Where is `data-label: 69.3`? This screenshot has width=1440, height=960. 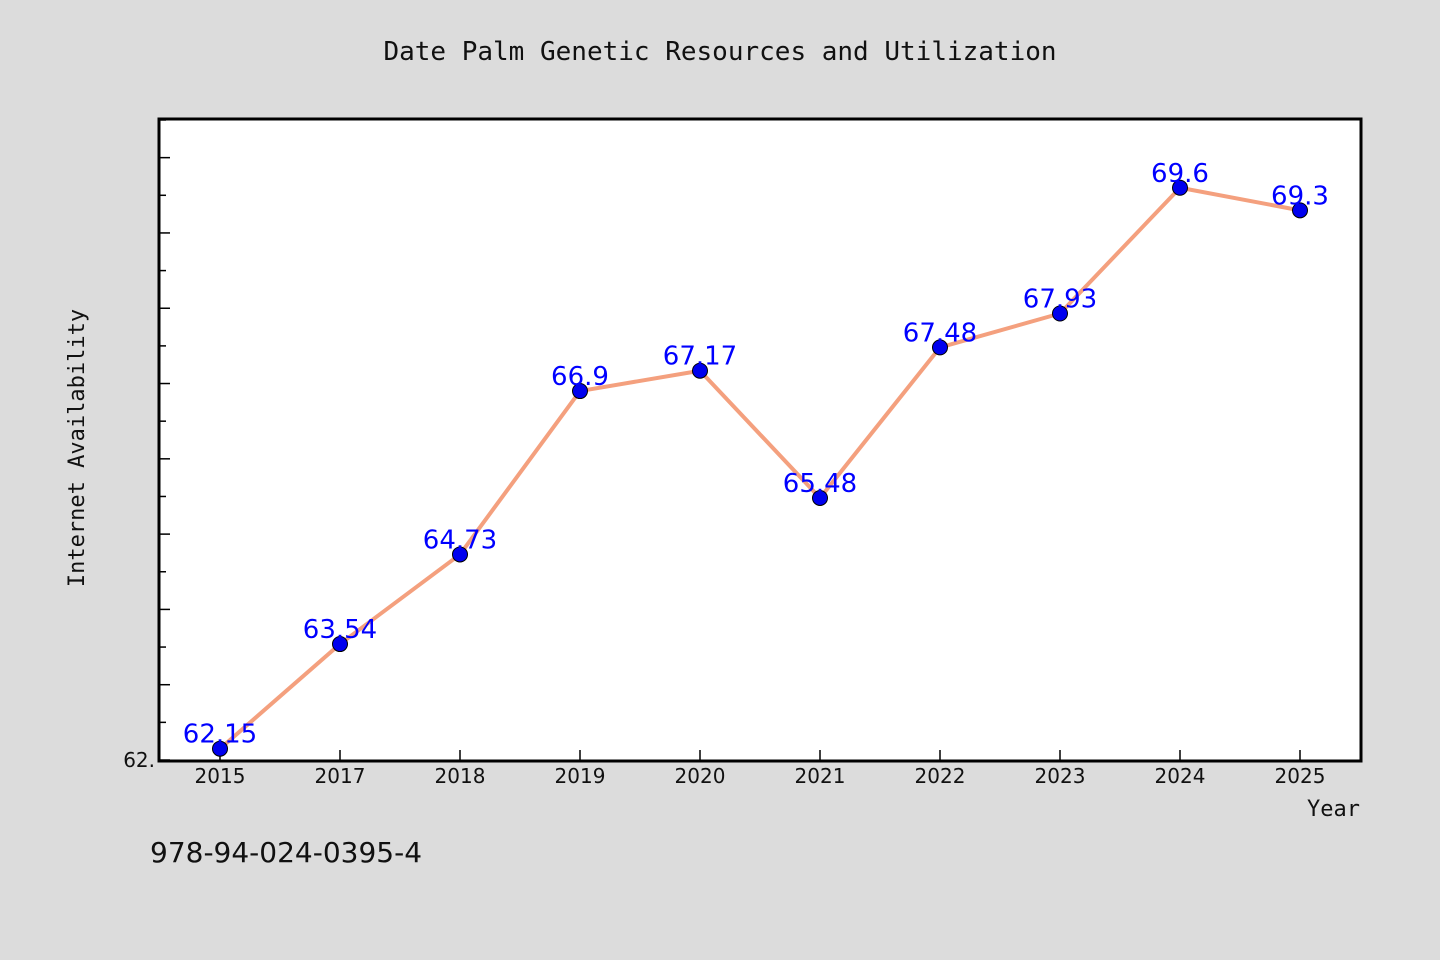 data-label: 69.3 is located at coordinates (1300, 196).